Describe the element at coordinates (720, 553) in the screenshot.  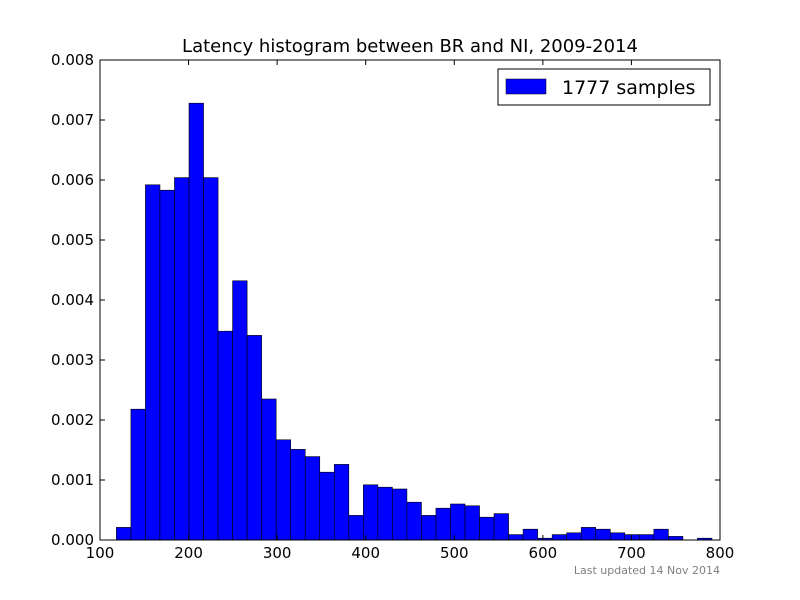
I see `x-tick-label: 800` at that location.